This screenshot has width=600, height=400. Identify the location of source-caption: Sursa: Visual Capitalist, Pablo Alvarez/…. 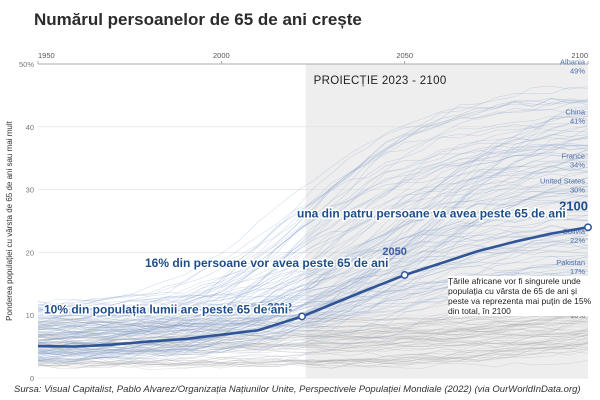
(297, 389).